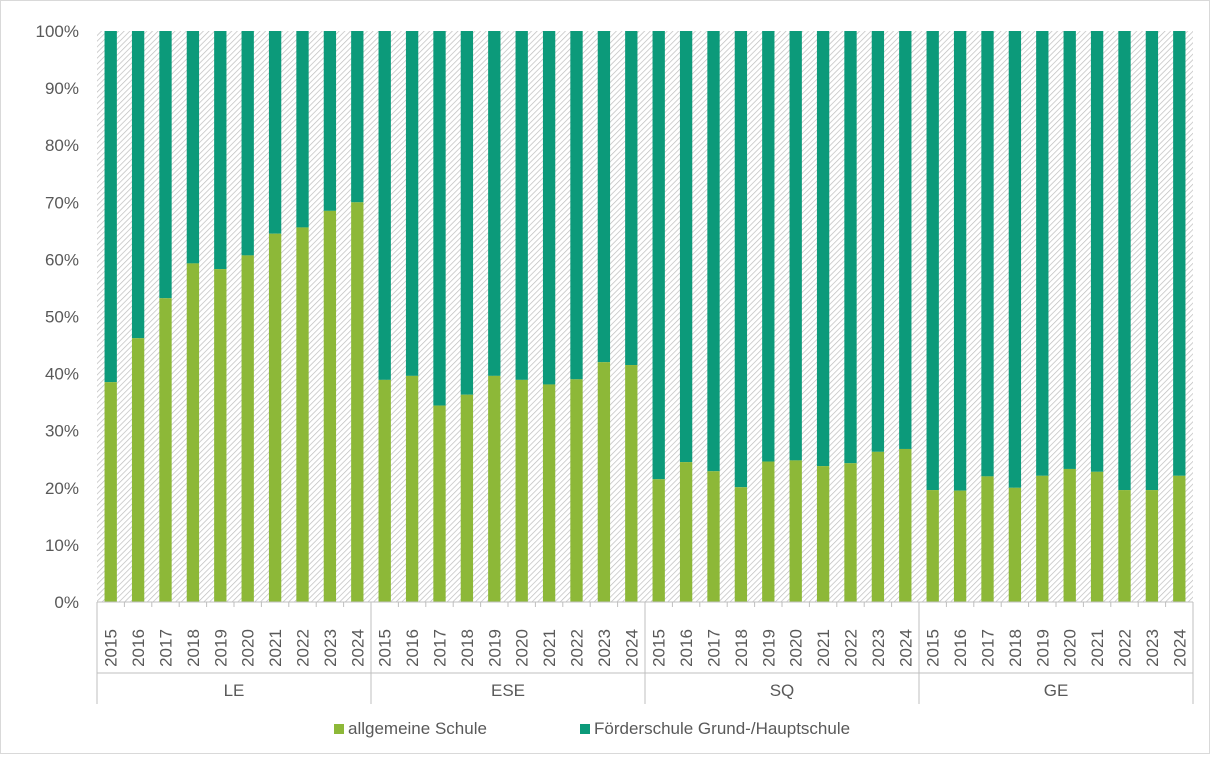  Describe the element at coordinates (494, 203) in the screenshot. I see `bar-foerderschule-ESE-2019` at that location.